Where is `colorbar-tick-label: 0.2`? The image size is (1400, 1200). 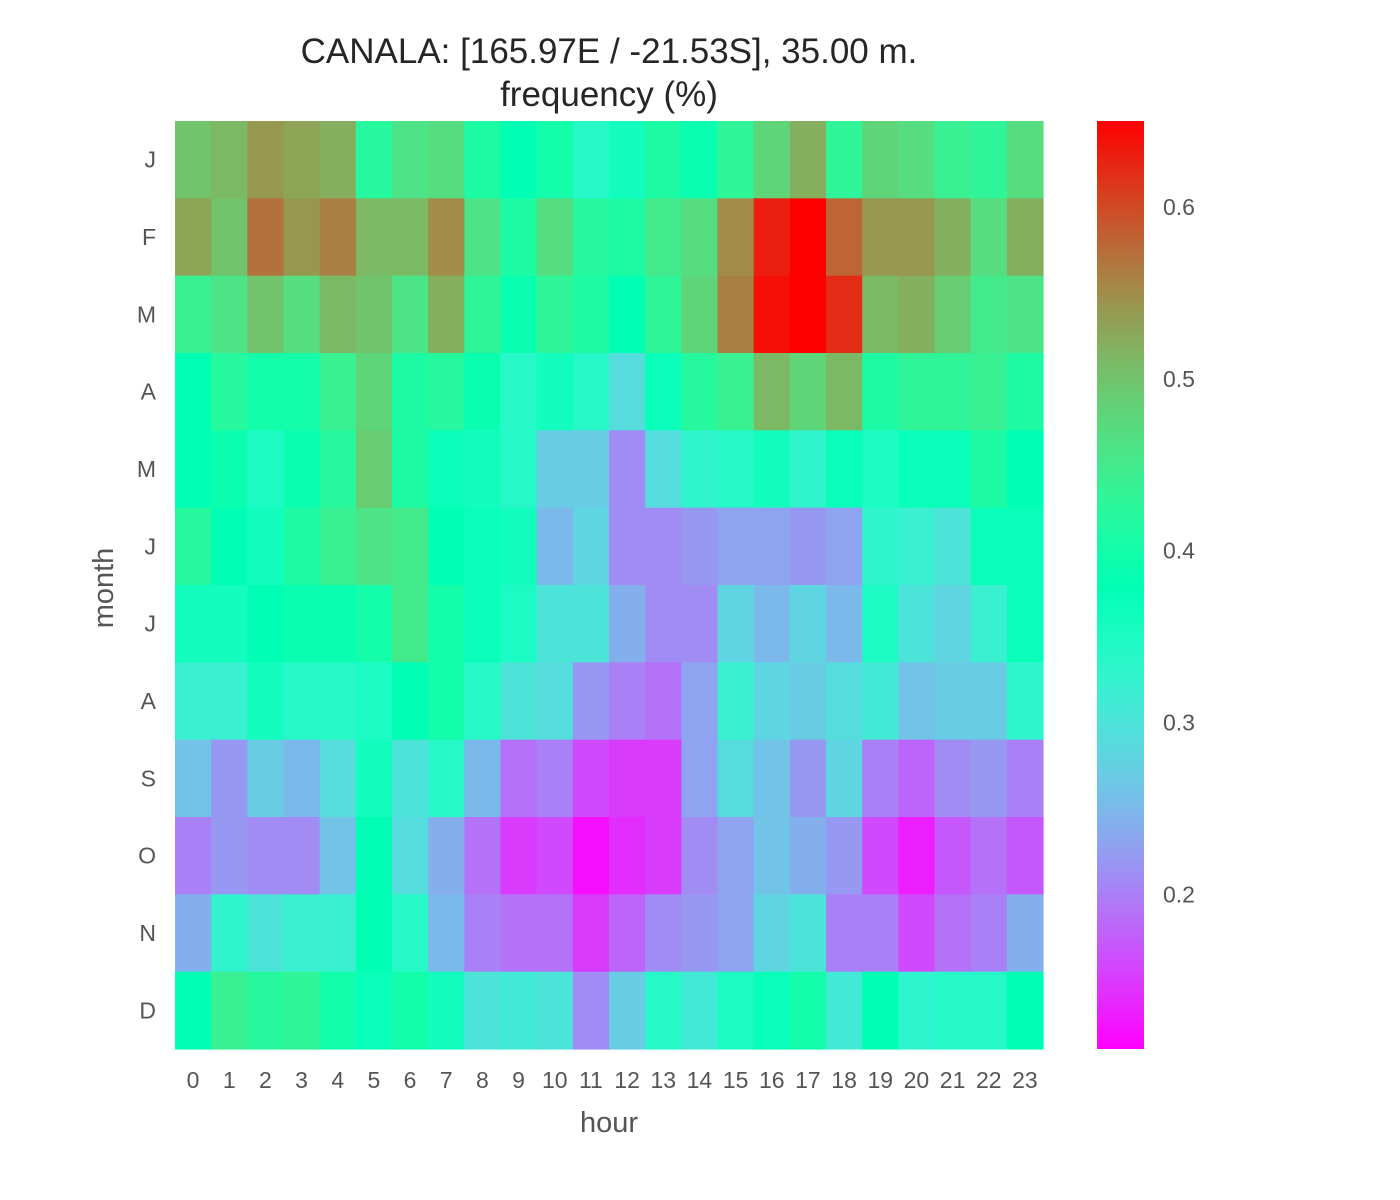 colorbar-tick-label: 0.2 is located at coordinates (1179, 894).